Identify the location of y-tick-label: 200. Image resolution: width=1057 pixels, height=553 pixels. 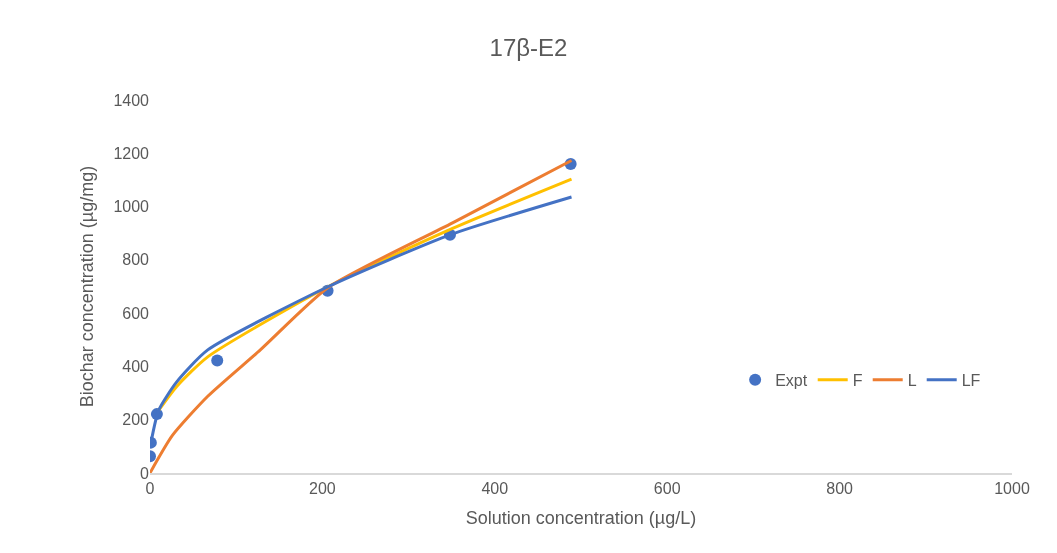
(136, 420).